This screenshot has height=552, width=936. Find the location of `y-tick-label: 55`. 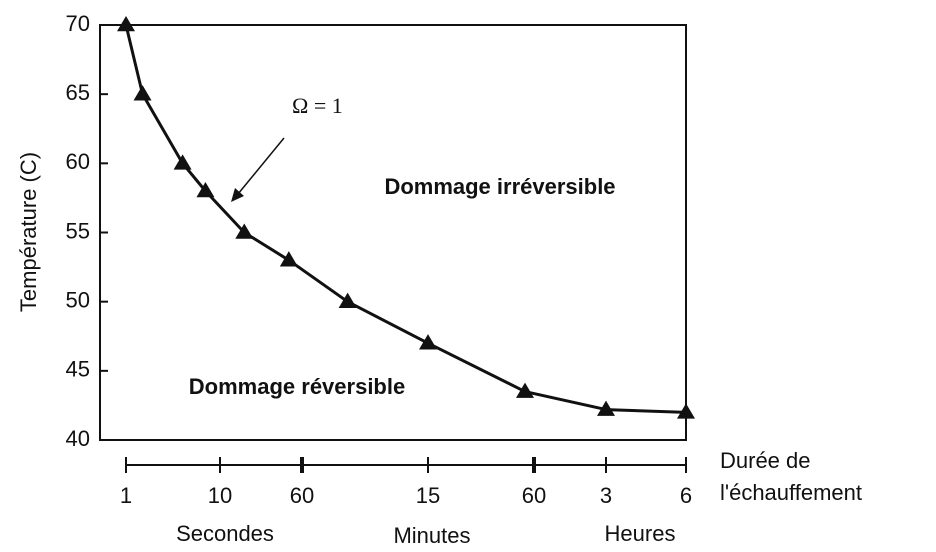

y-tick-label: 55 is located at coordinates (78, 230).